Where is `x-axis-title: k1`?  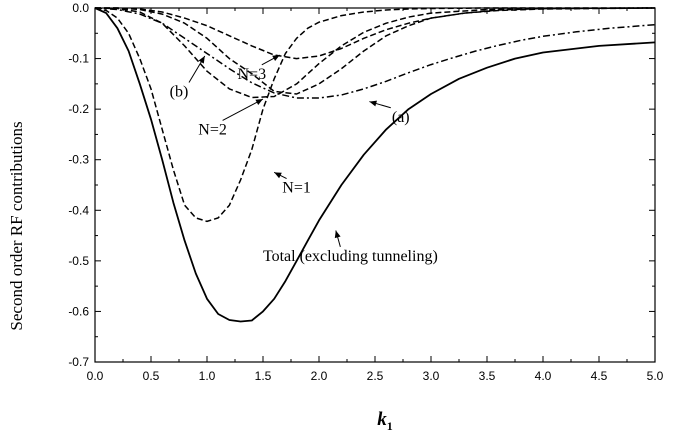 x-axis-title: k1 is located at coordinates (385, 421).